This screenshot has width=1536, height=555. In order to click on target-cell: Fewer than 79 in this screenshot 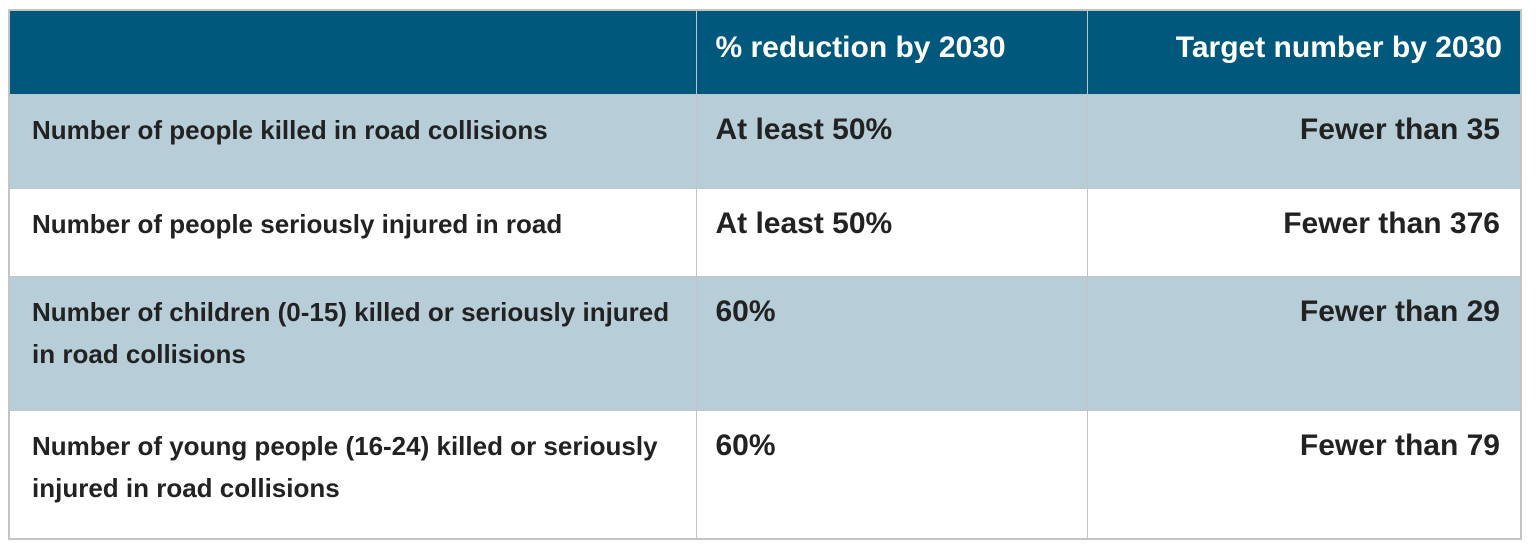, I will do `click(1304, 474)`.